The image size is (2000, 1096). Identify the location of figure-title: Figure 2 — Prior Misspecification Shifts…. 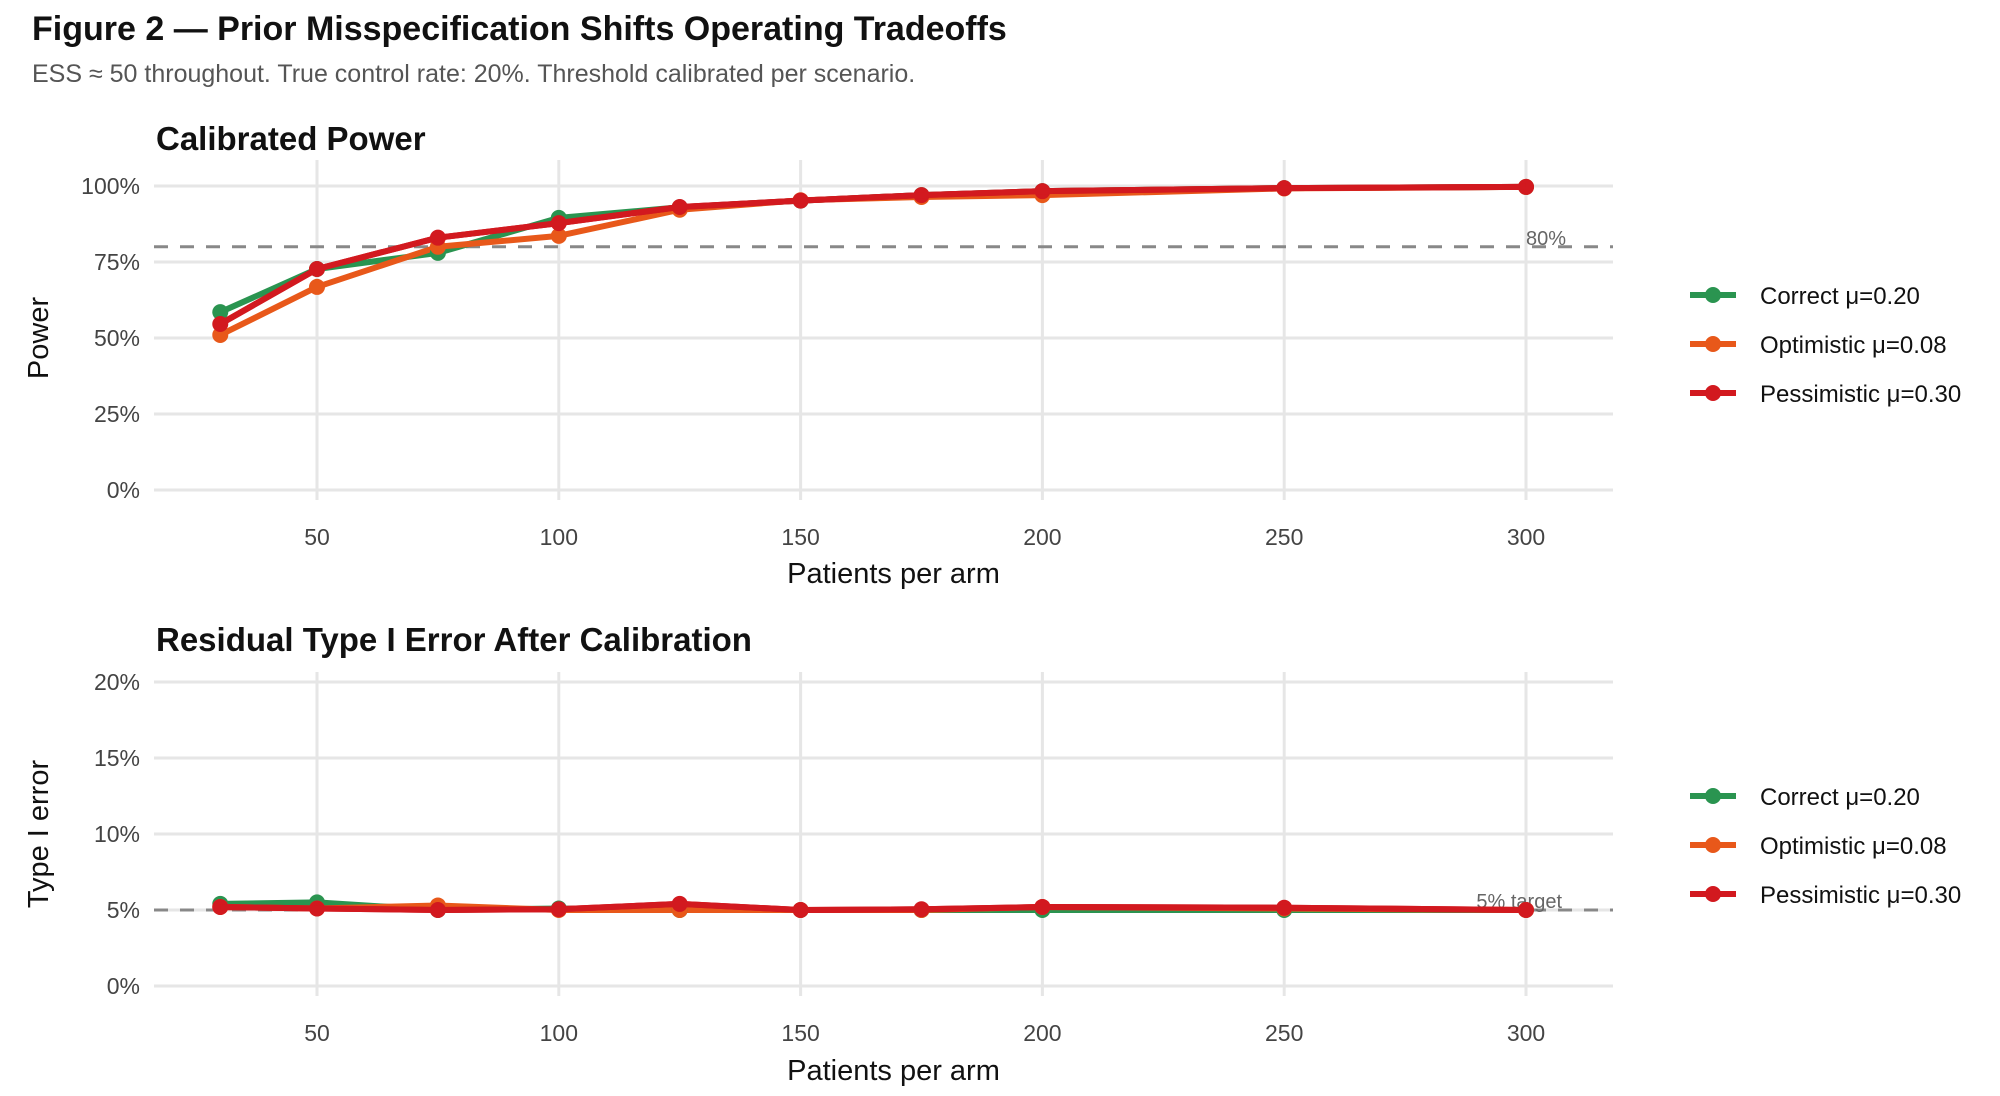
(519, 29).